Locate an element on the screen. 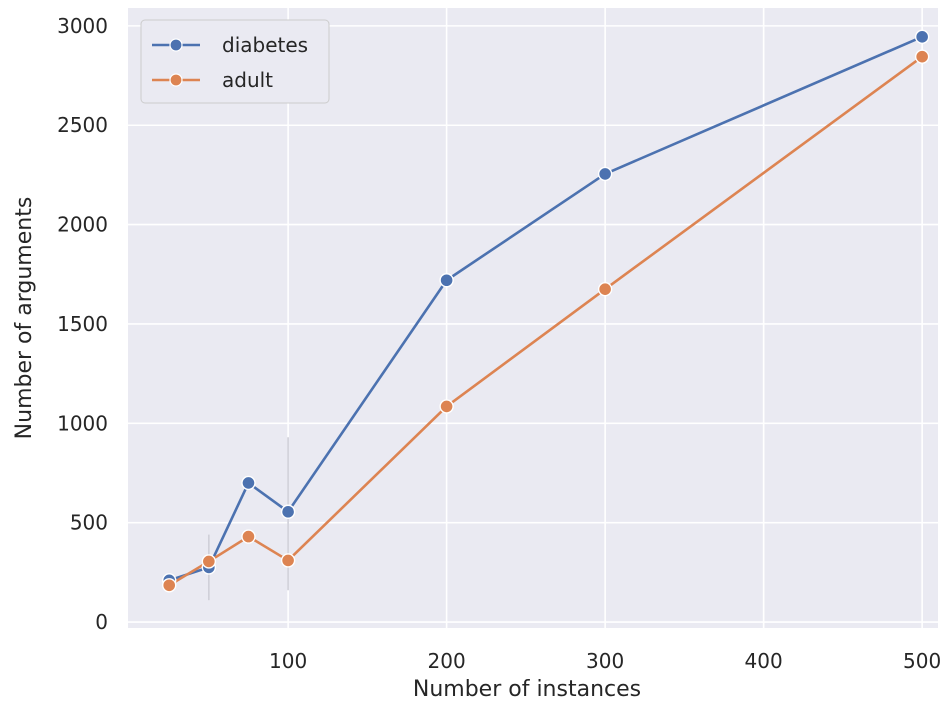 This screenshot has height=704, width=941. legend-label-adult: adult is located at coordinates (247, 80).